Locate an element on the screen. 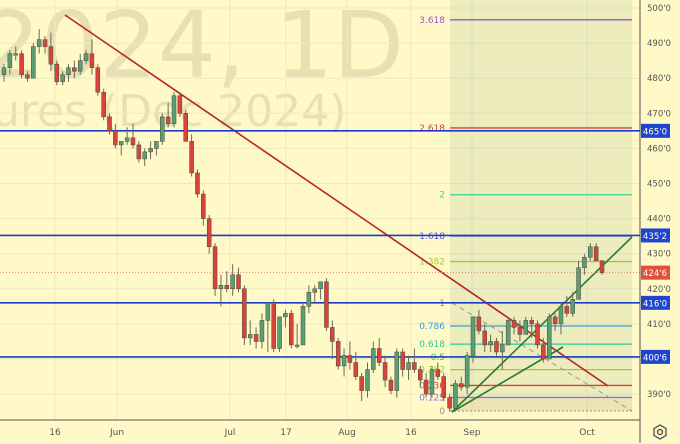 This screenshot has width=680, height=444. time-tick-label: Jun is located at coordinates (116, 433).